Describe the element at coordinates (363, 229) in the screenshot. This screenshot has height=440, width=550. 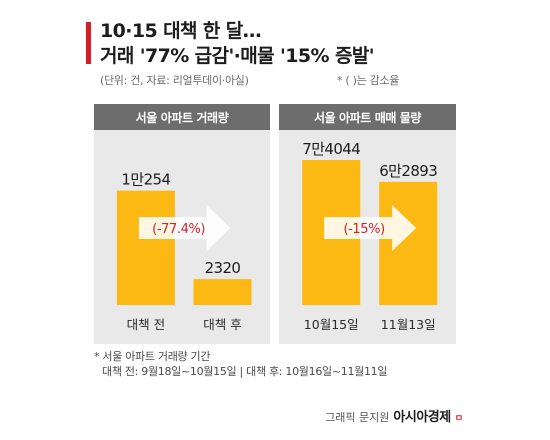
I see `change-label: (-15%)` at that location.